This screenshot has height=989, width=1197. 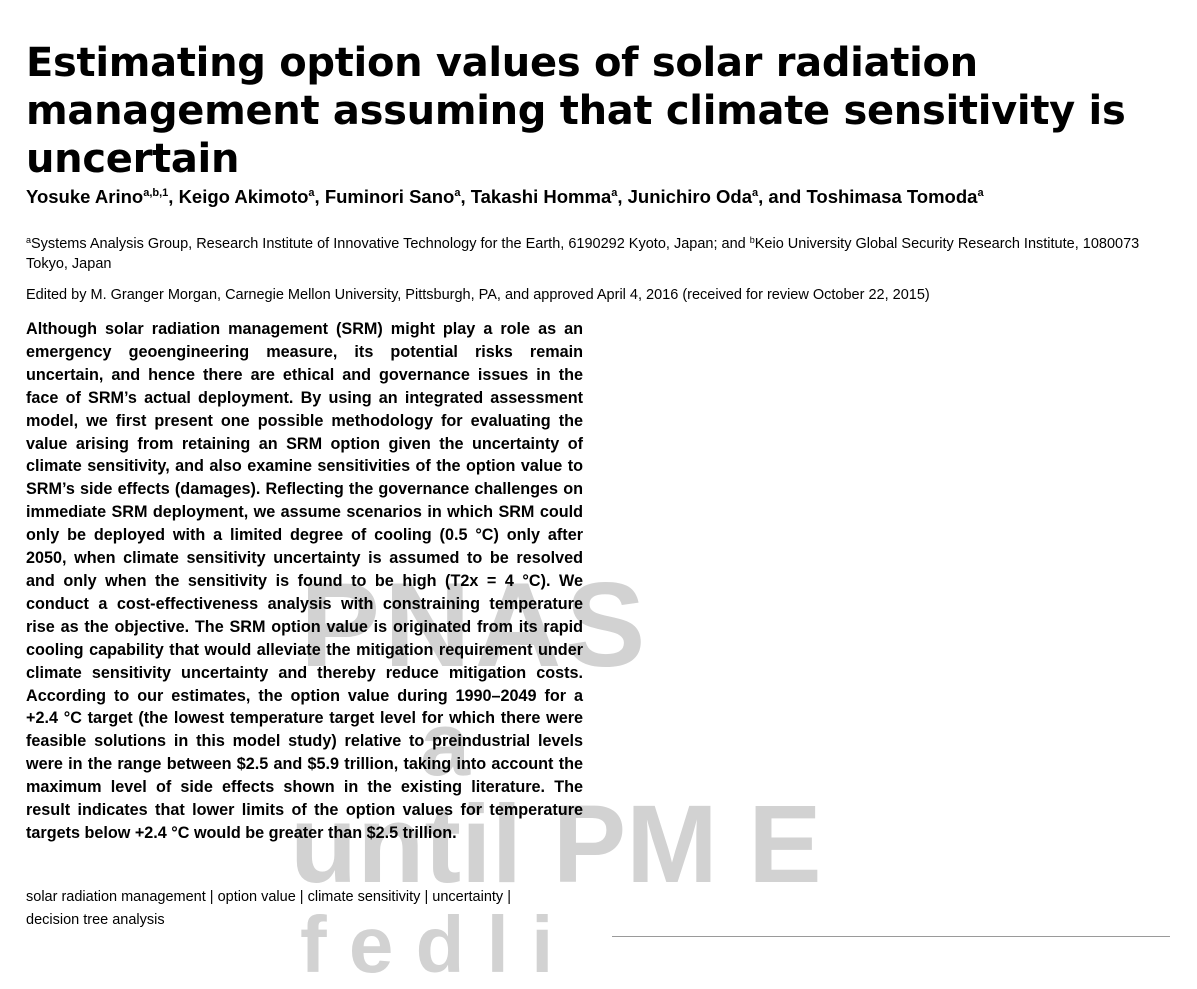 What do you see at coordinates (364, 897) in the screenshot?
I see `keyword: climate sensitivity` at bounding box center [364, 897].